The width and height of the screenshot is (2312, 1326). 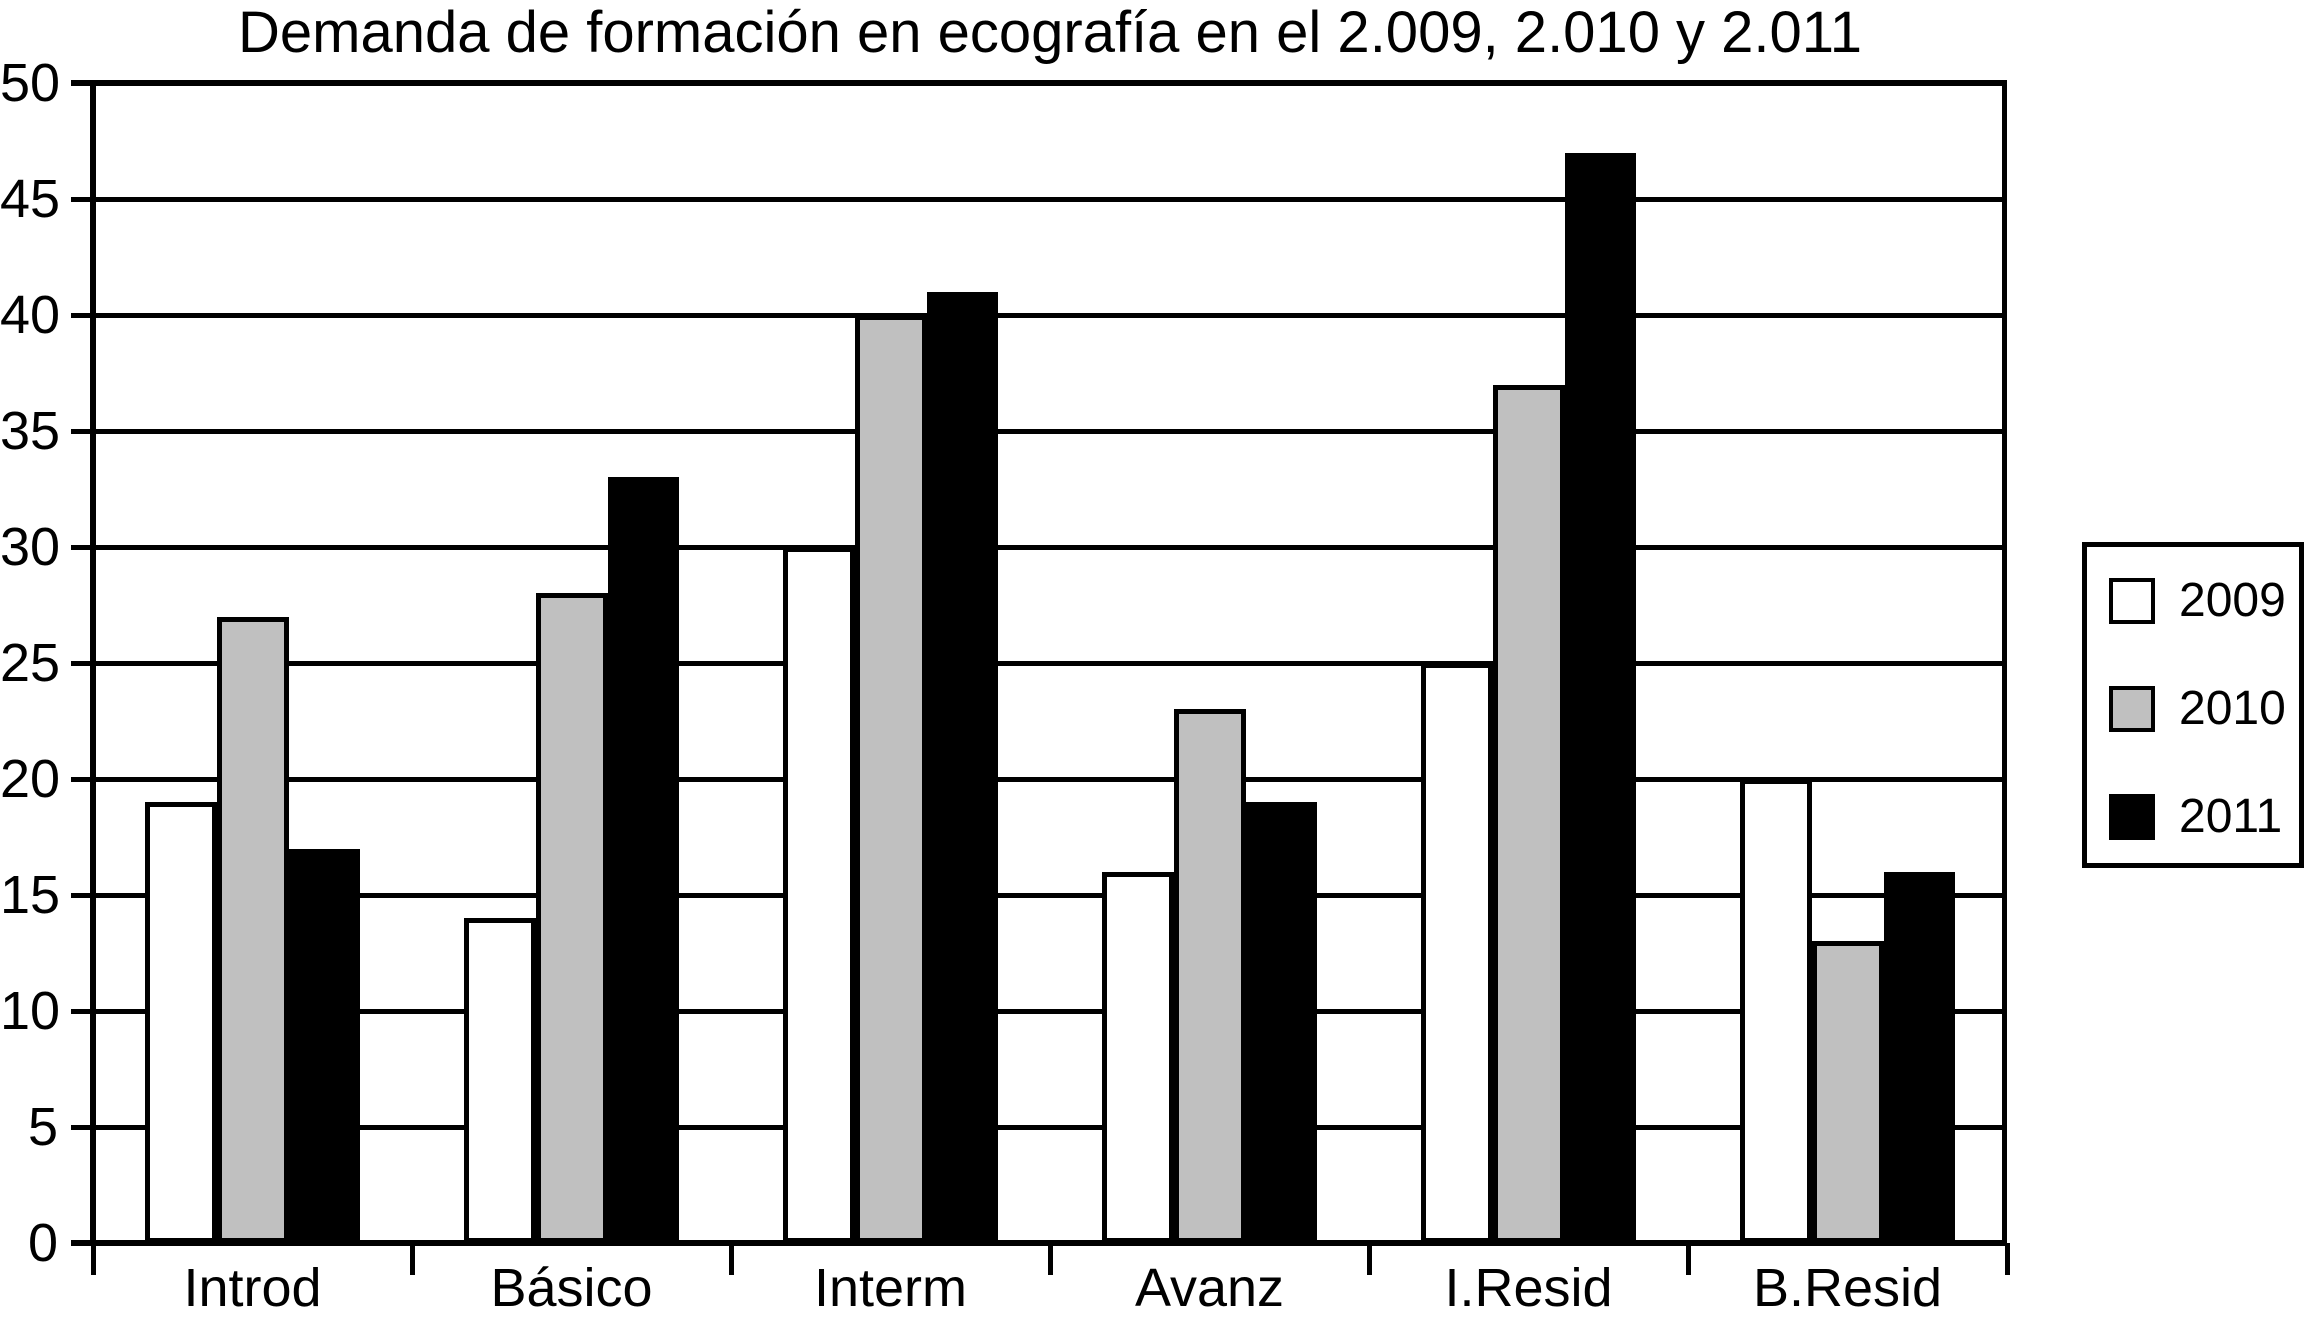 I want to click on bar-2011-Introd, so click(x=324, y=1045).